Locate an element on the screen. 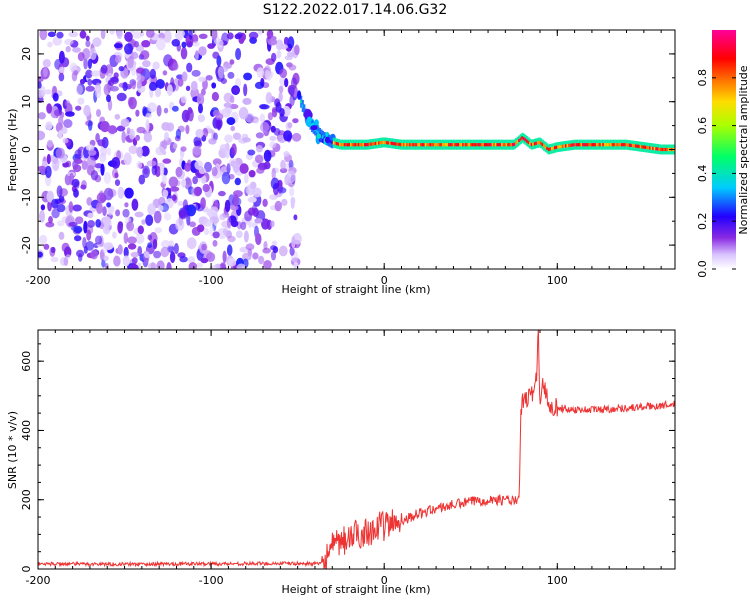 The height and width of the screenshot is (605, 750). snr-y-axis-label: SNR (10 * v/v) is located at coordinates (12, 450).